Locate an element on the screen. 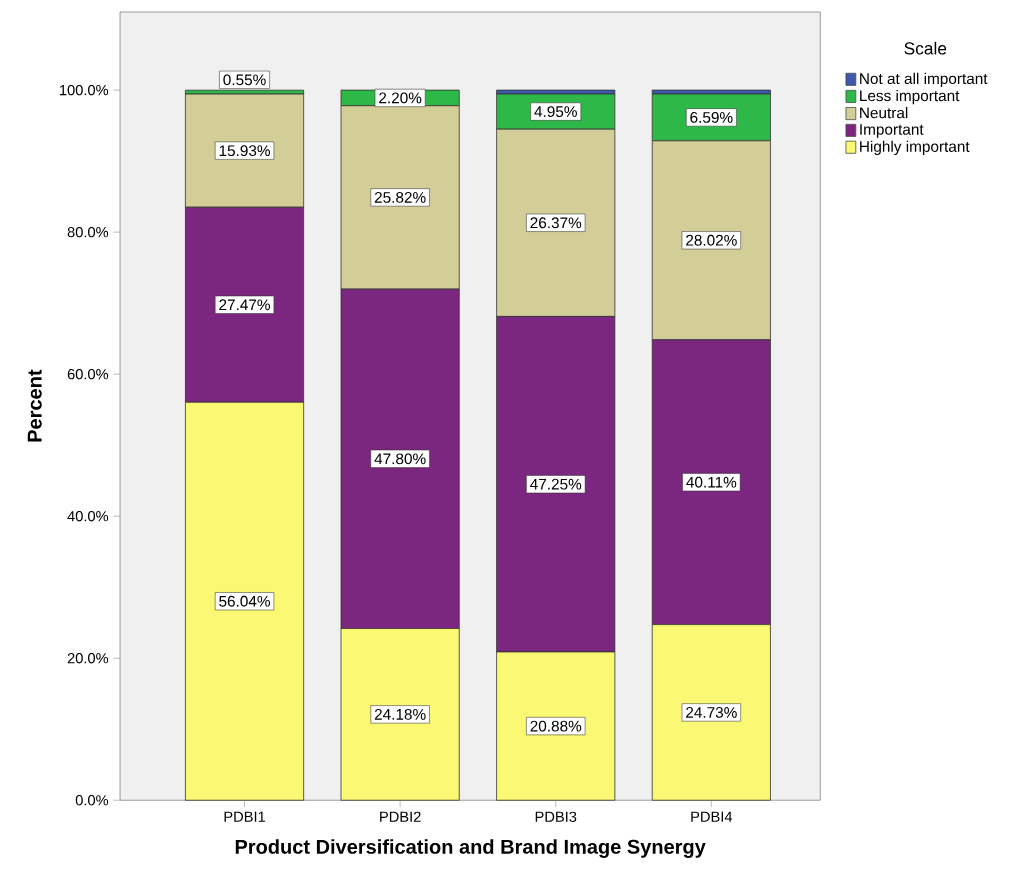 The width and height of the screenshot is (1019, 884). data-label: 27.47% is located at coordinates (244, 305).